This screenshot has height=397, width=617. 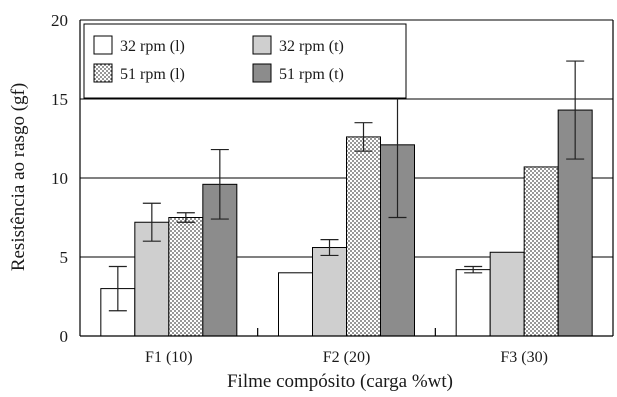 I want to click on x-tick-label: F3 (30), so click(x=524, y=357).